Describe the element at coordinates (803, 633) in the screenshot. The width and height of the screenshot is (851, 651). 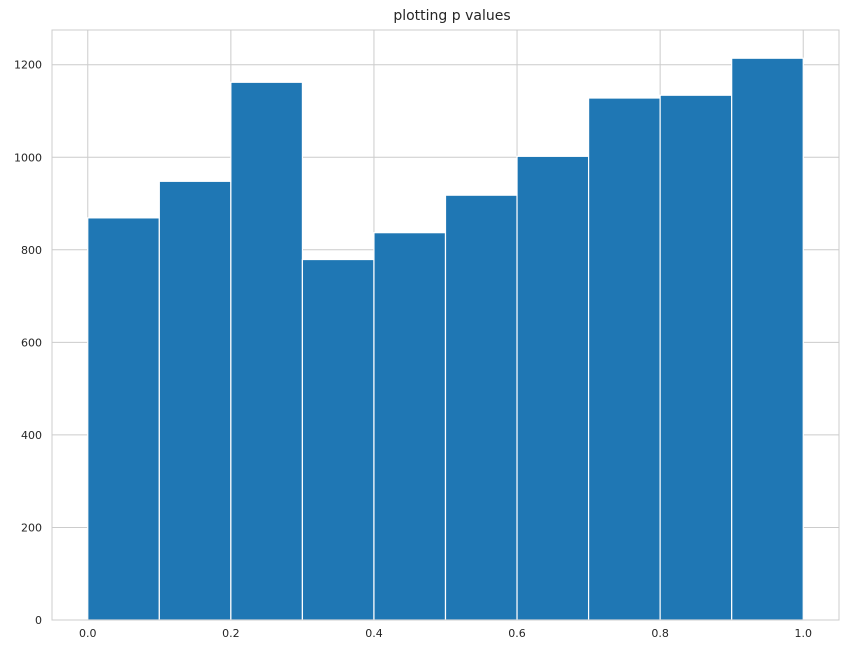
I see `x-tick-label: 1.0` at that location.